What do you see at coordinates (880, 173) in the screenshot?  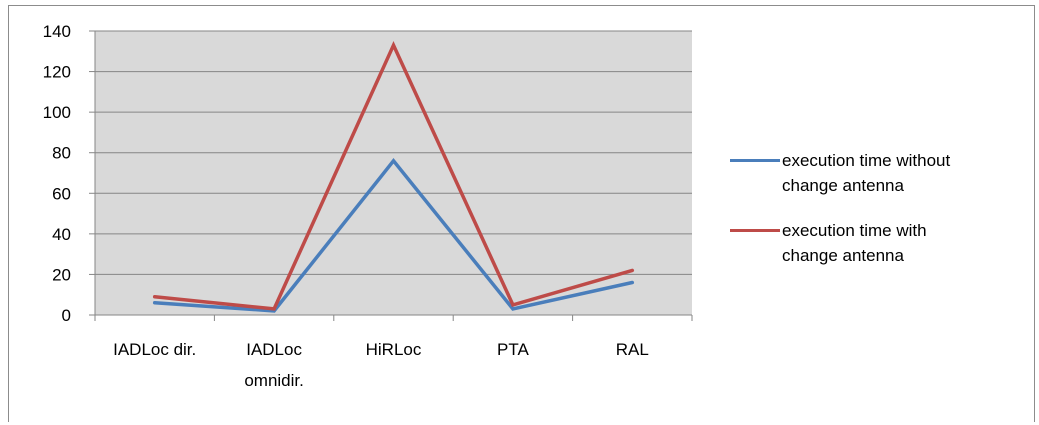 I see `legend-item-without: execution time without change antenna` at bounding box center [880, 173].